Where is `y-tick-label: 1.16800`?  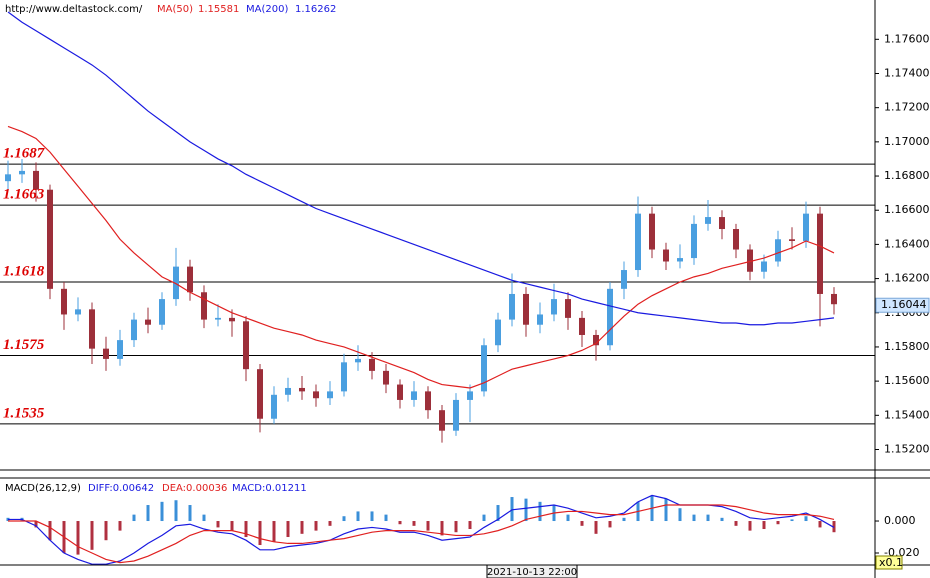
y-tick-label: 1.16800 is located at coordinates (907, 175).